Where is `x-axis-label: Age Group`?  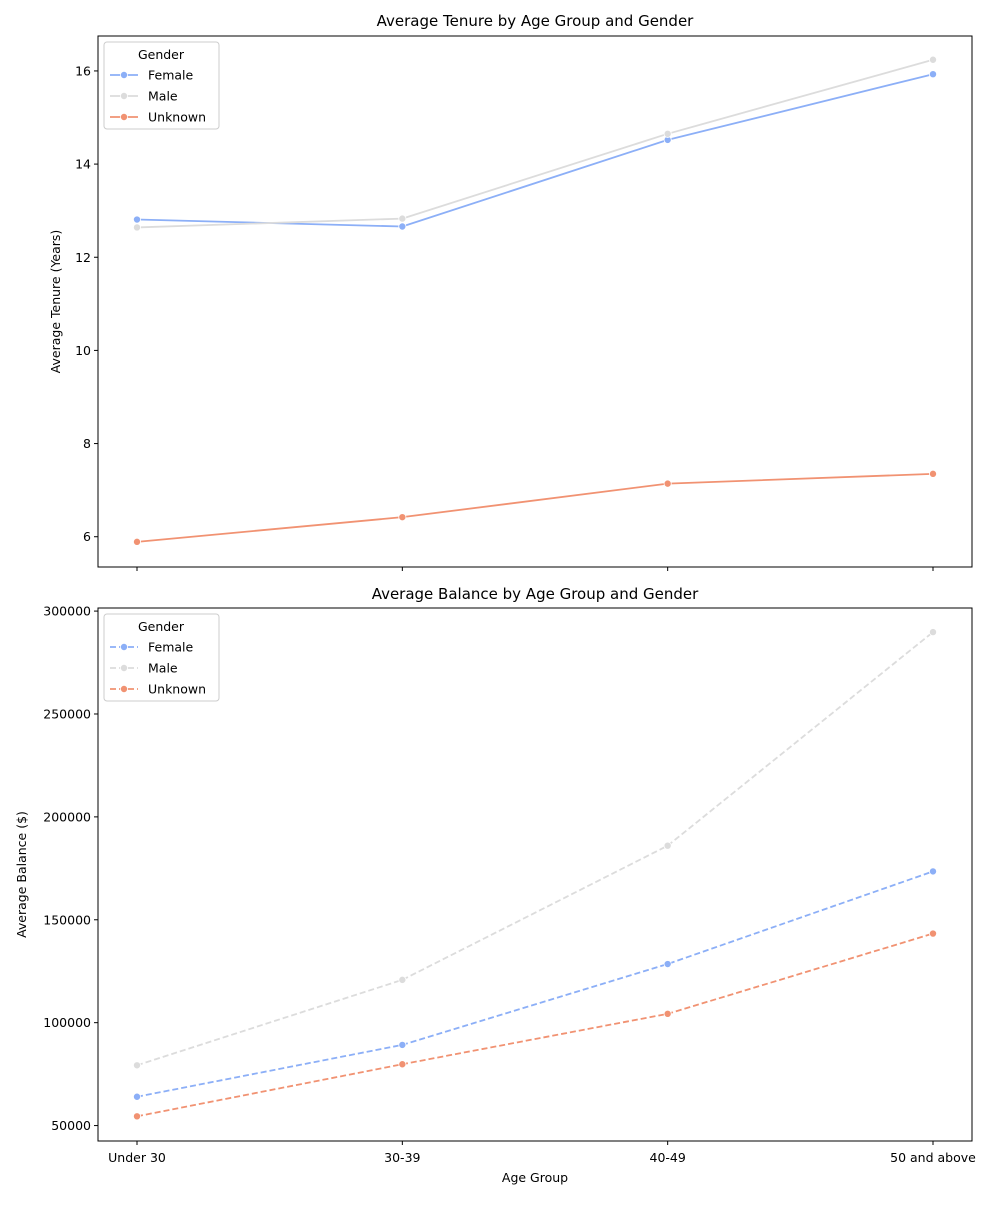
x-axis-label: Age Group is located at coordinates (535, 1177).